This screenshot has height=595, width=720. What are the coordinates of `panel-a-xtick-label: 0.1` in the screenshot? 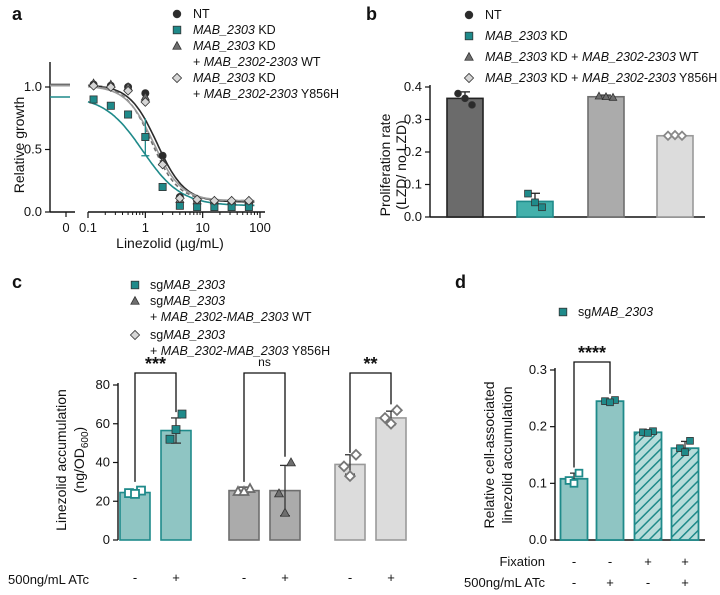 It's located at (88, 227).